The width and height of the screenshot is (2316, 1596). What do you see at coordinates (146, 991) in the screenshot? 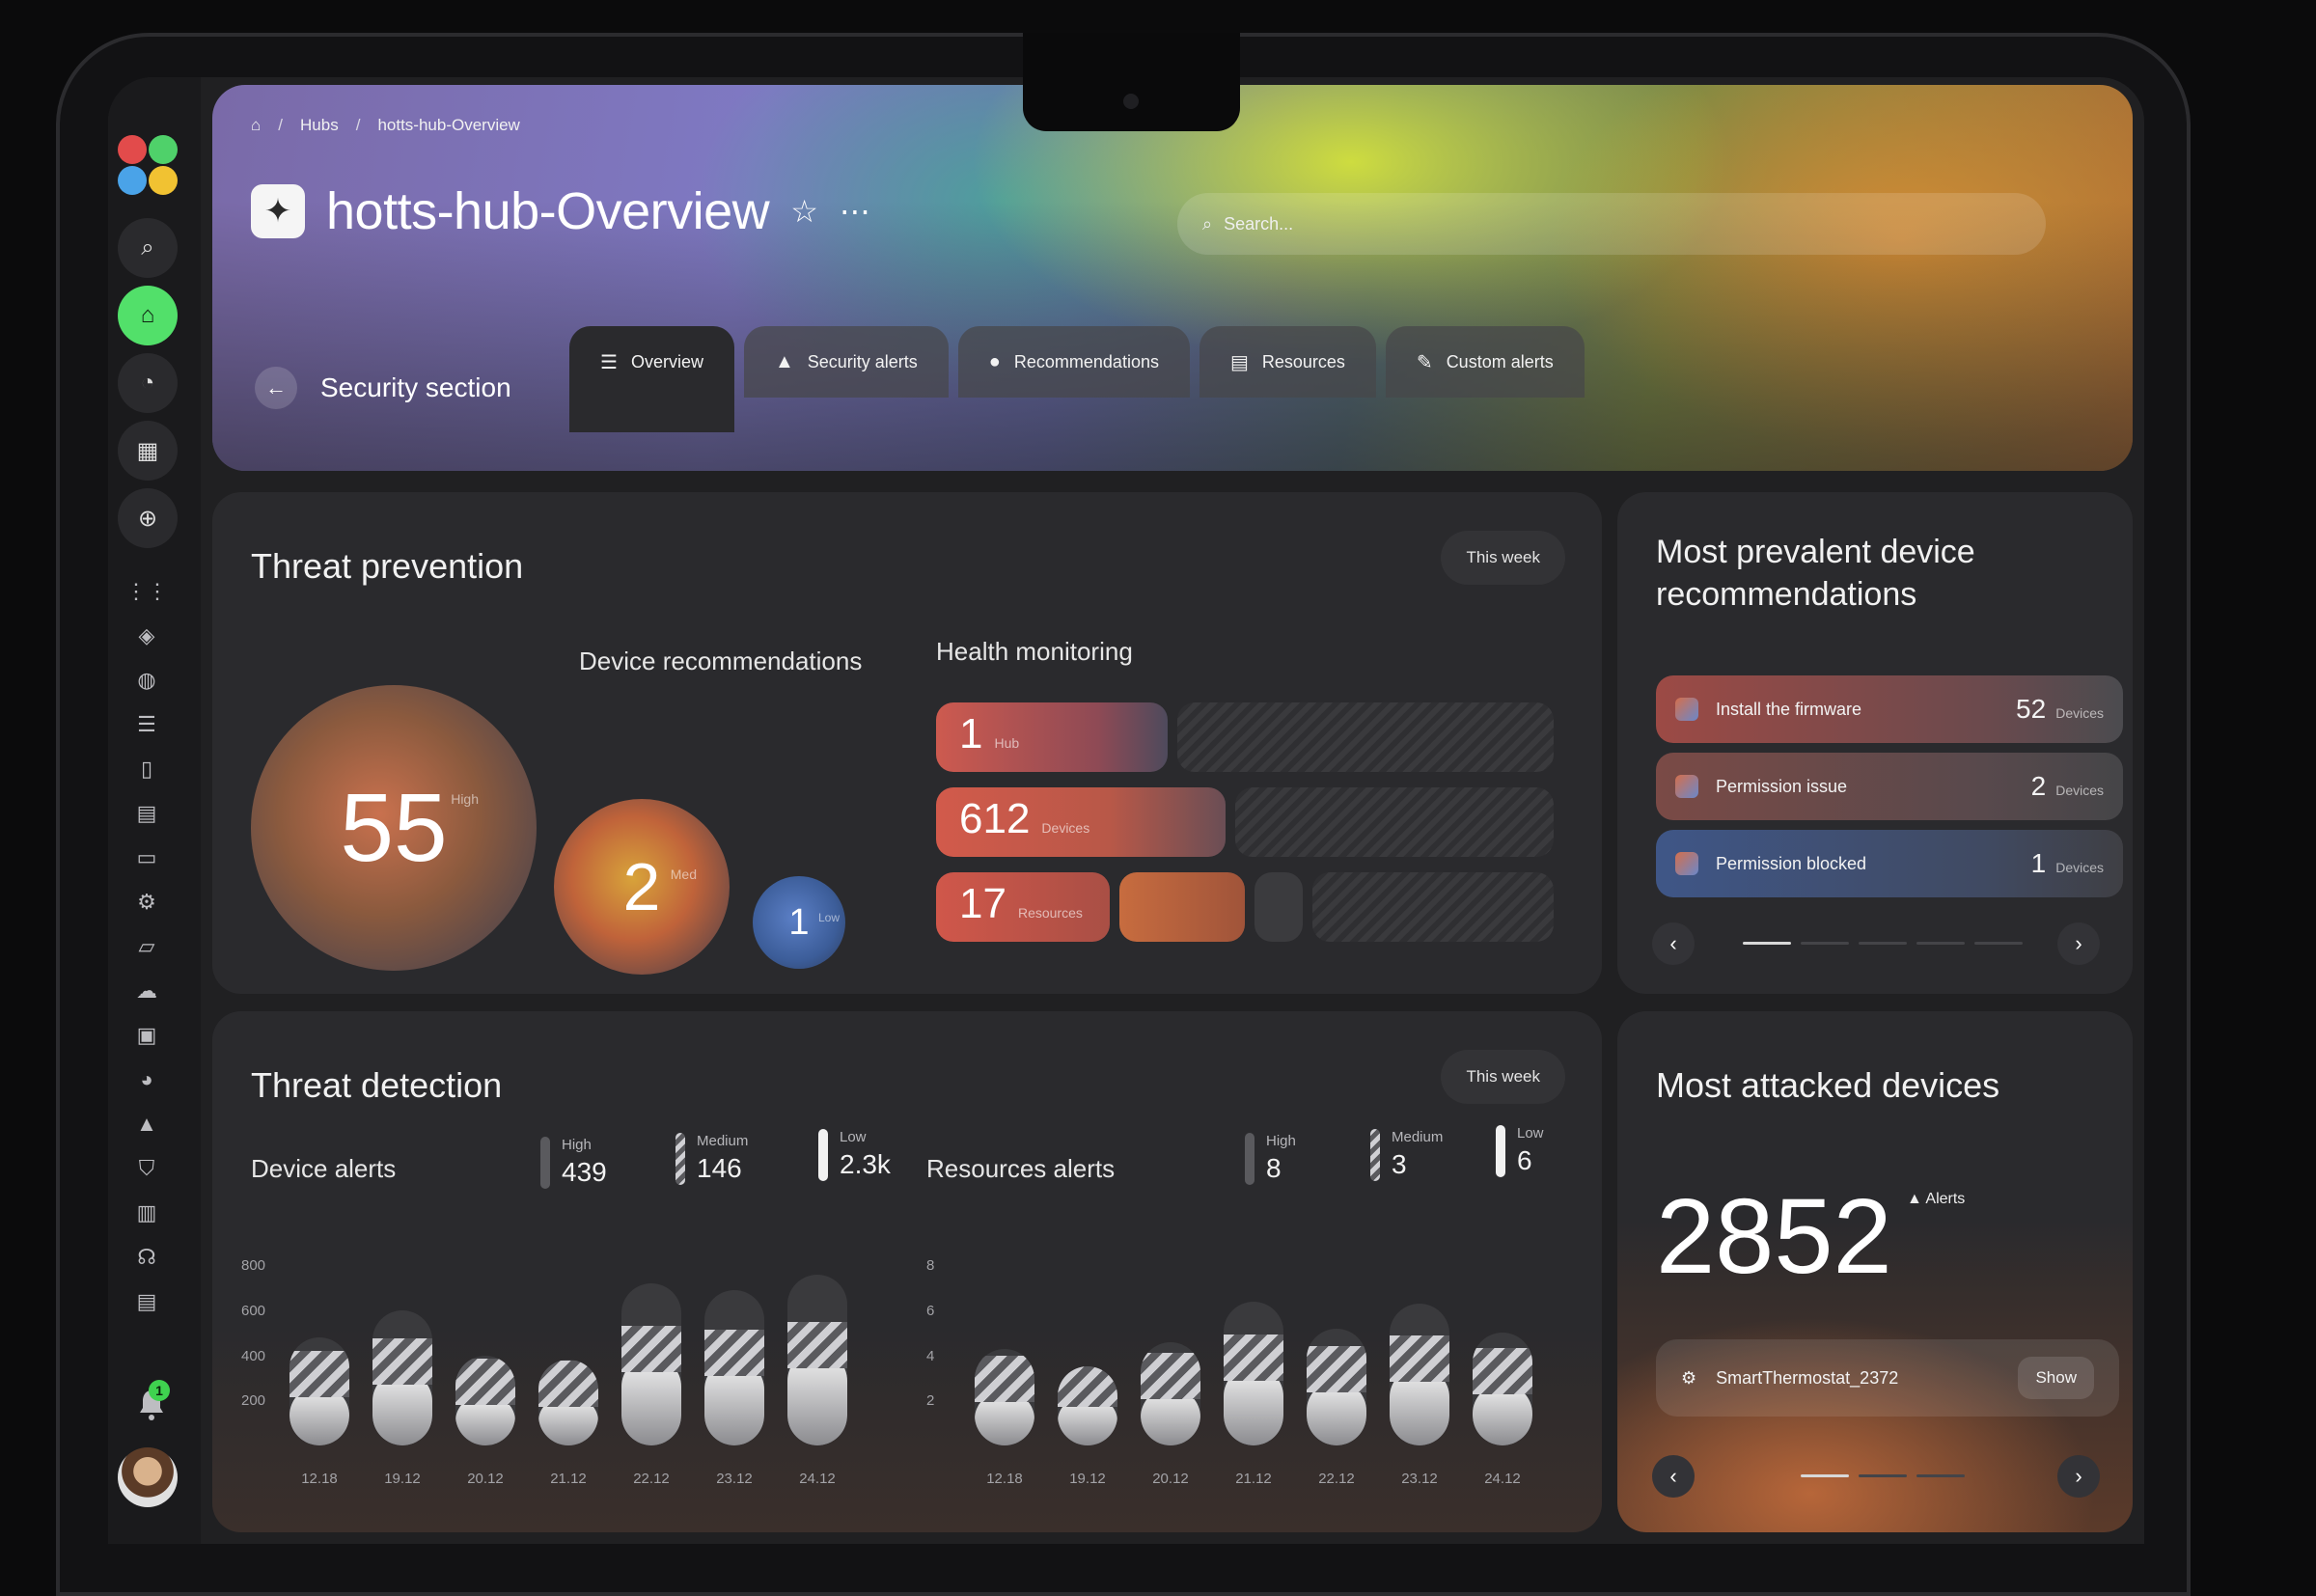
I see `cloud-icon: ☁` at bounding box center [146, 991].